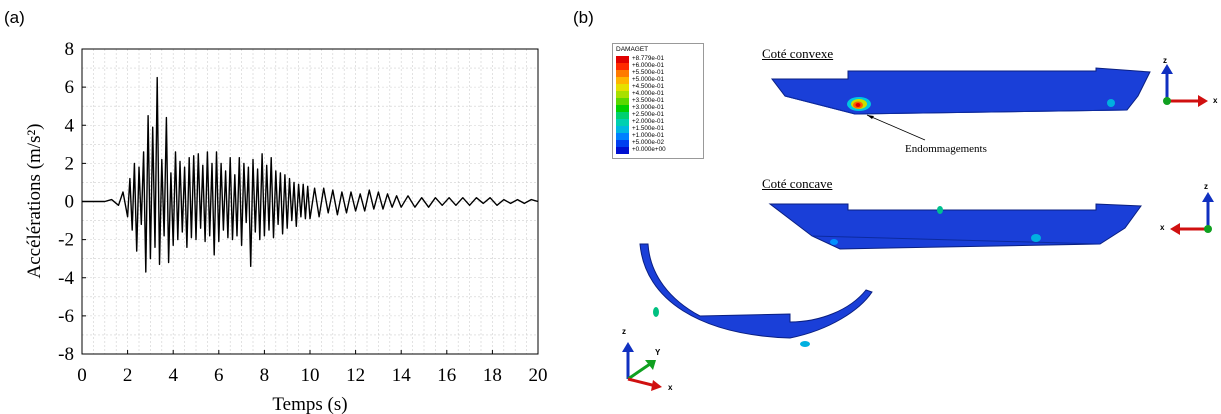 The image size is (1221, 414). What do you see at coordinates (798, 53) in the screenshot?
I see `convex-view-title: Coté convexe` at bounding box center [798, 53].